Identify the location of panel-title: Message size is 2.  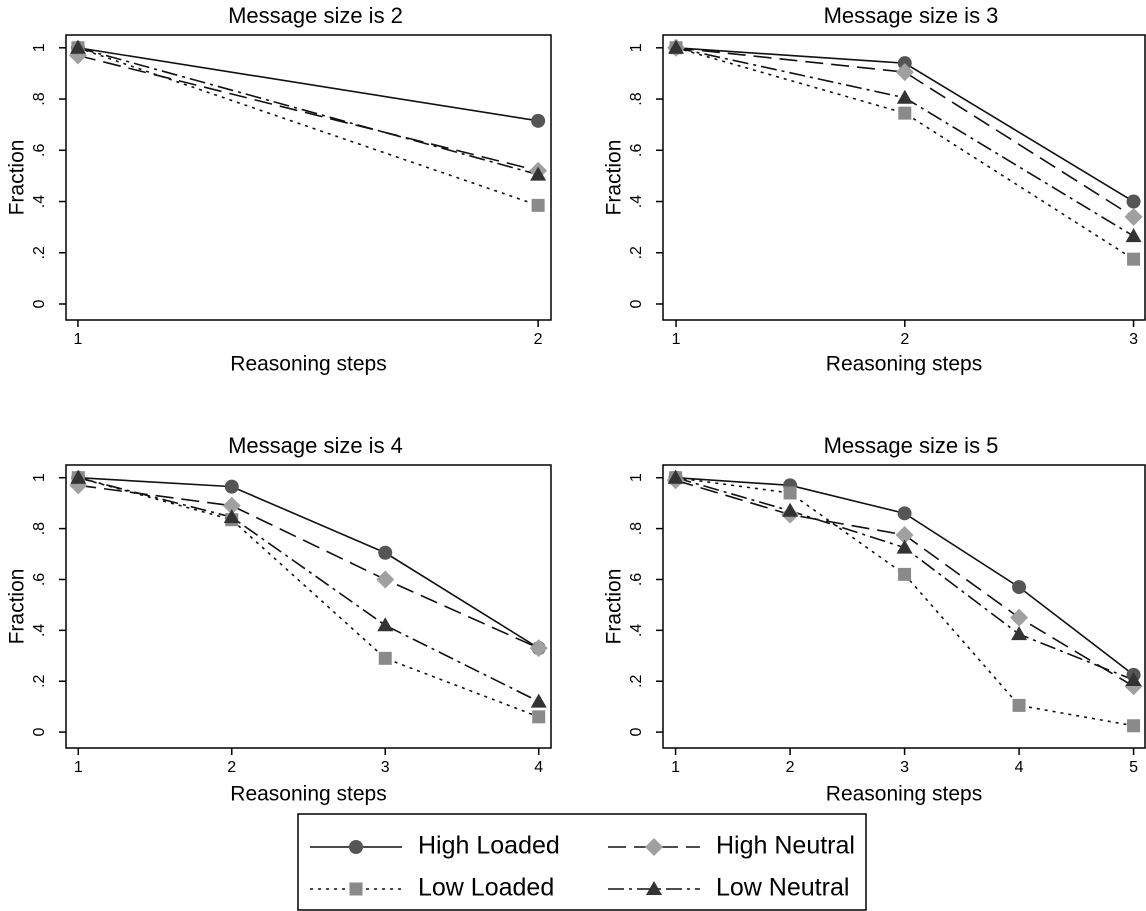
(315, 15).